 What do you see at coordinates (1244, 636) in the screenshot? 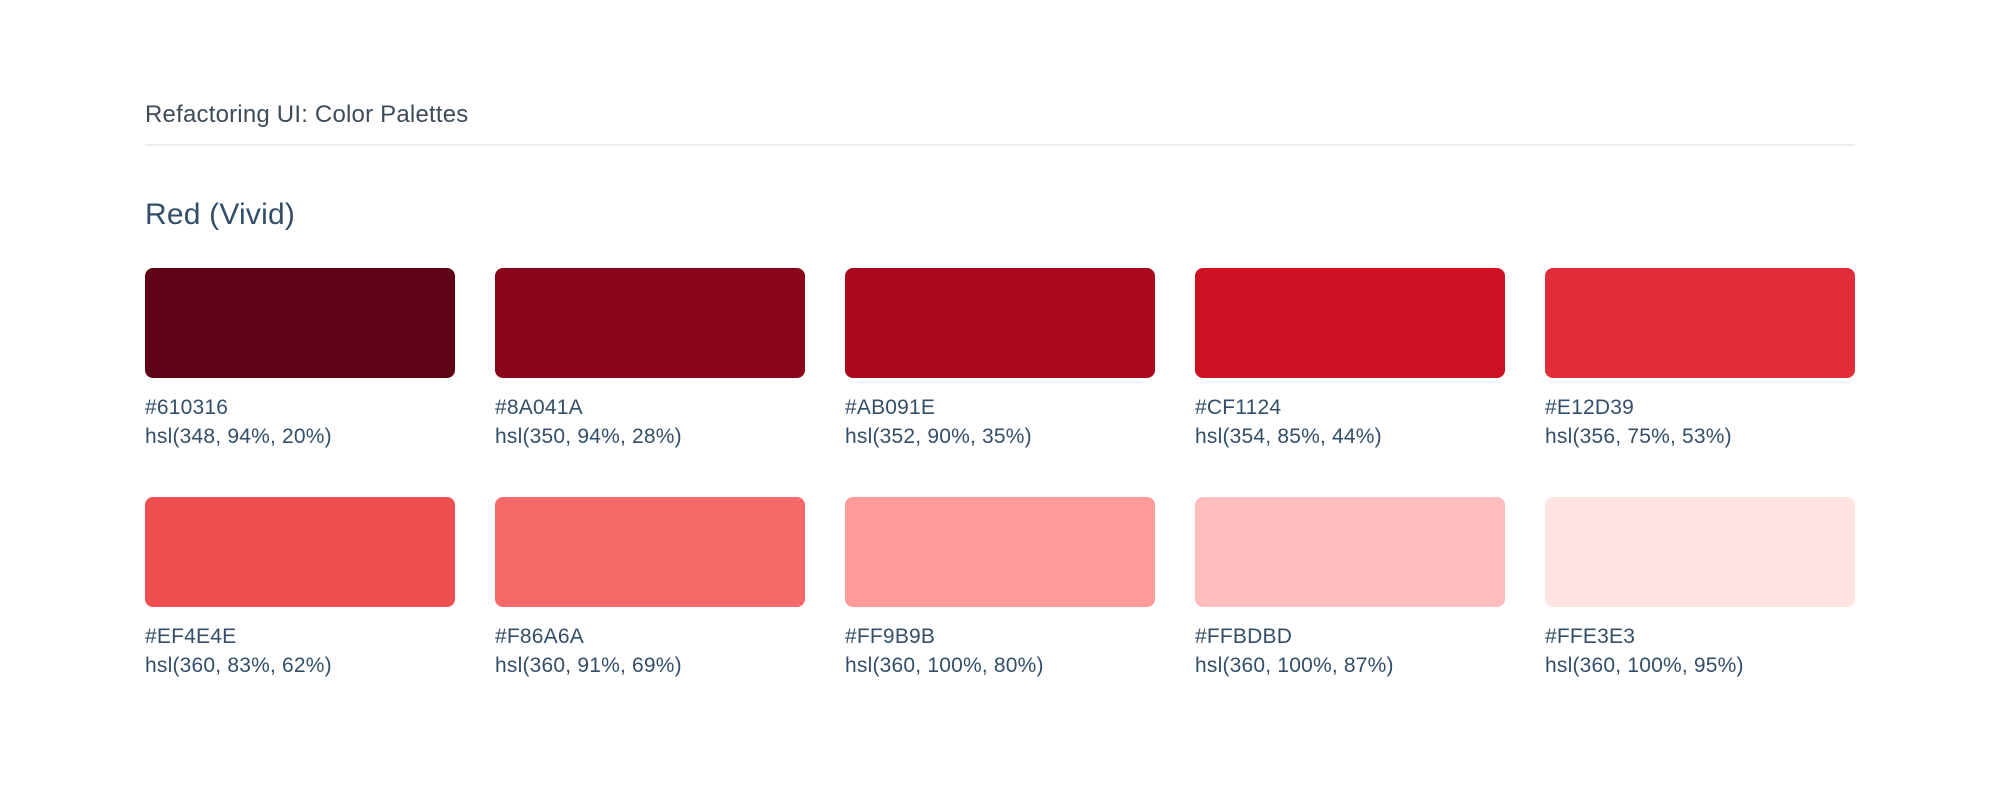
I see `hex-label: #FFBDBD` at bounding box center [1244, 636].